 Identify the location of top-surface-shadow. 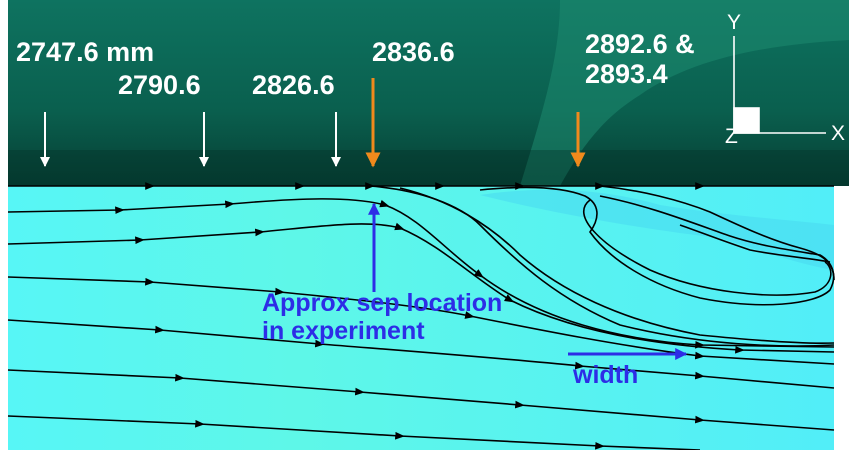
(428, 168).